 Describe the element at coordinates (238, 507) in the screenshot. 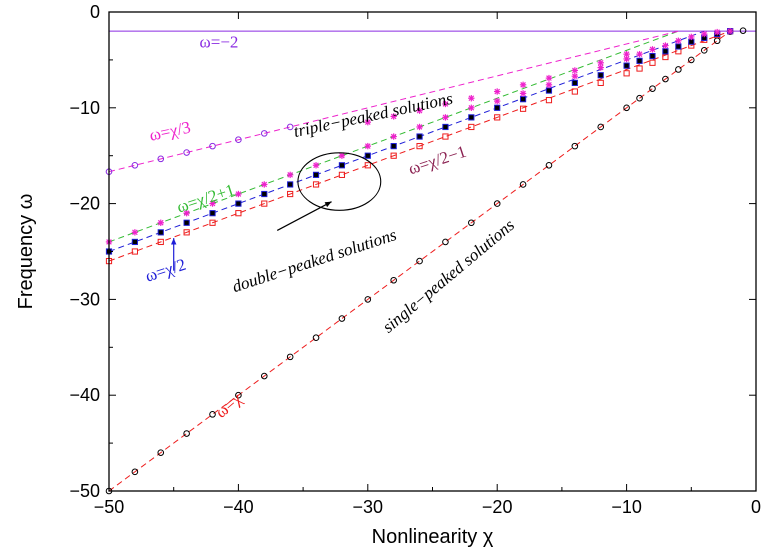

I see `x-tick-label: −40` at that location.